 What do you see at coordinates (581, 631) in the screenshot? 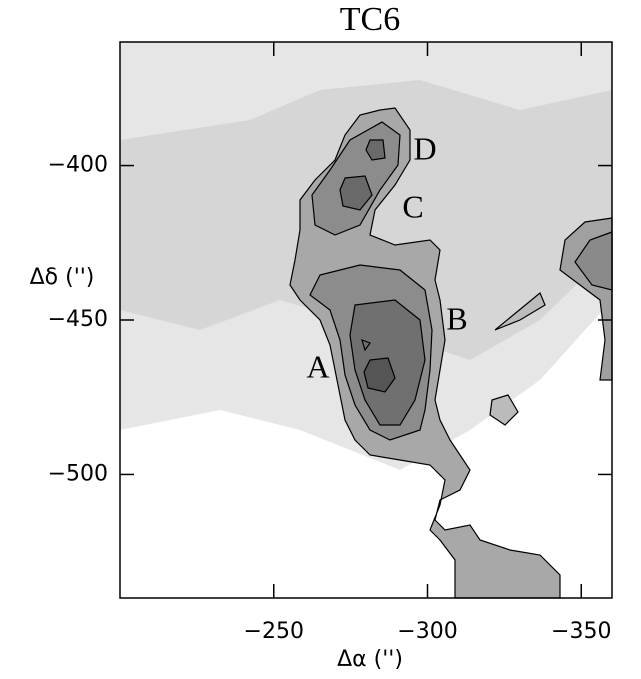
I see `x-tick-label: −350` at bounding box center [581, 631].